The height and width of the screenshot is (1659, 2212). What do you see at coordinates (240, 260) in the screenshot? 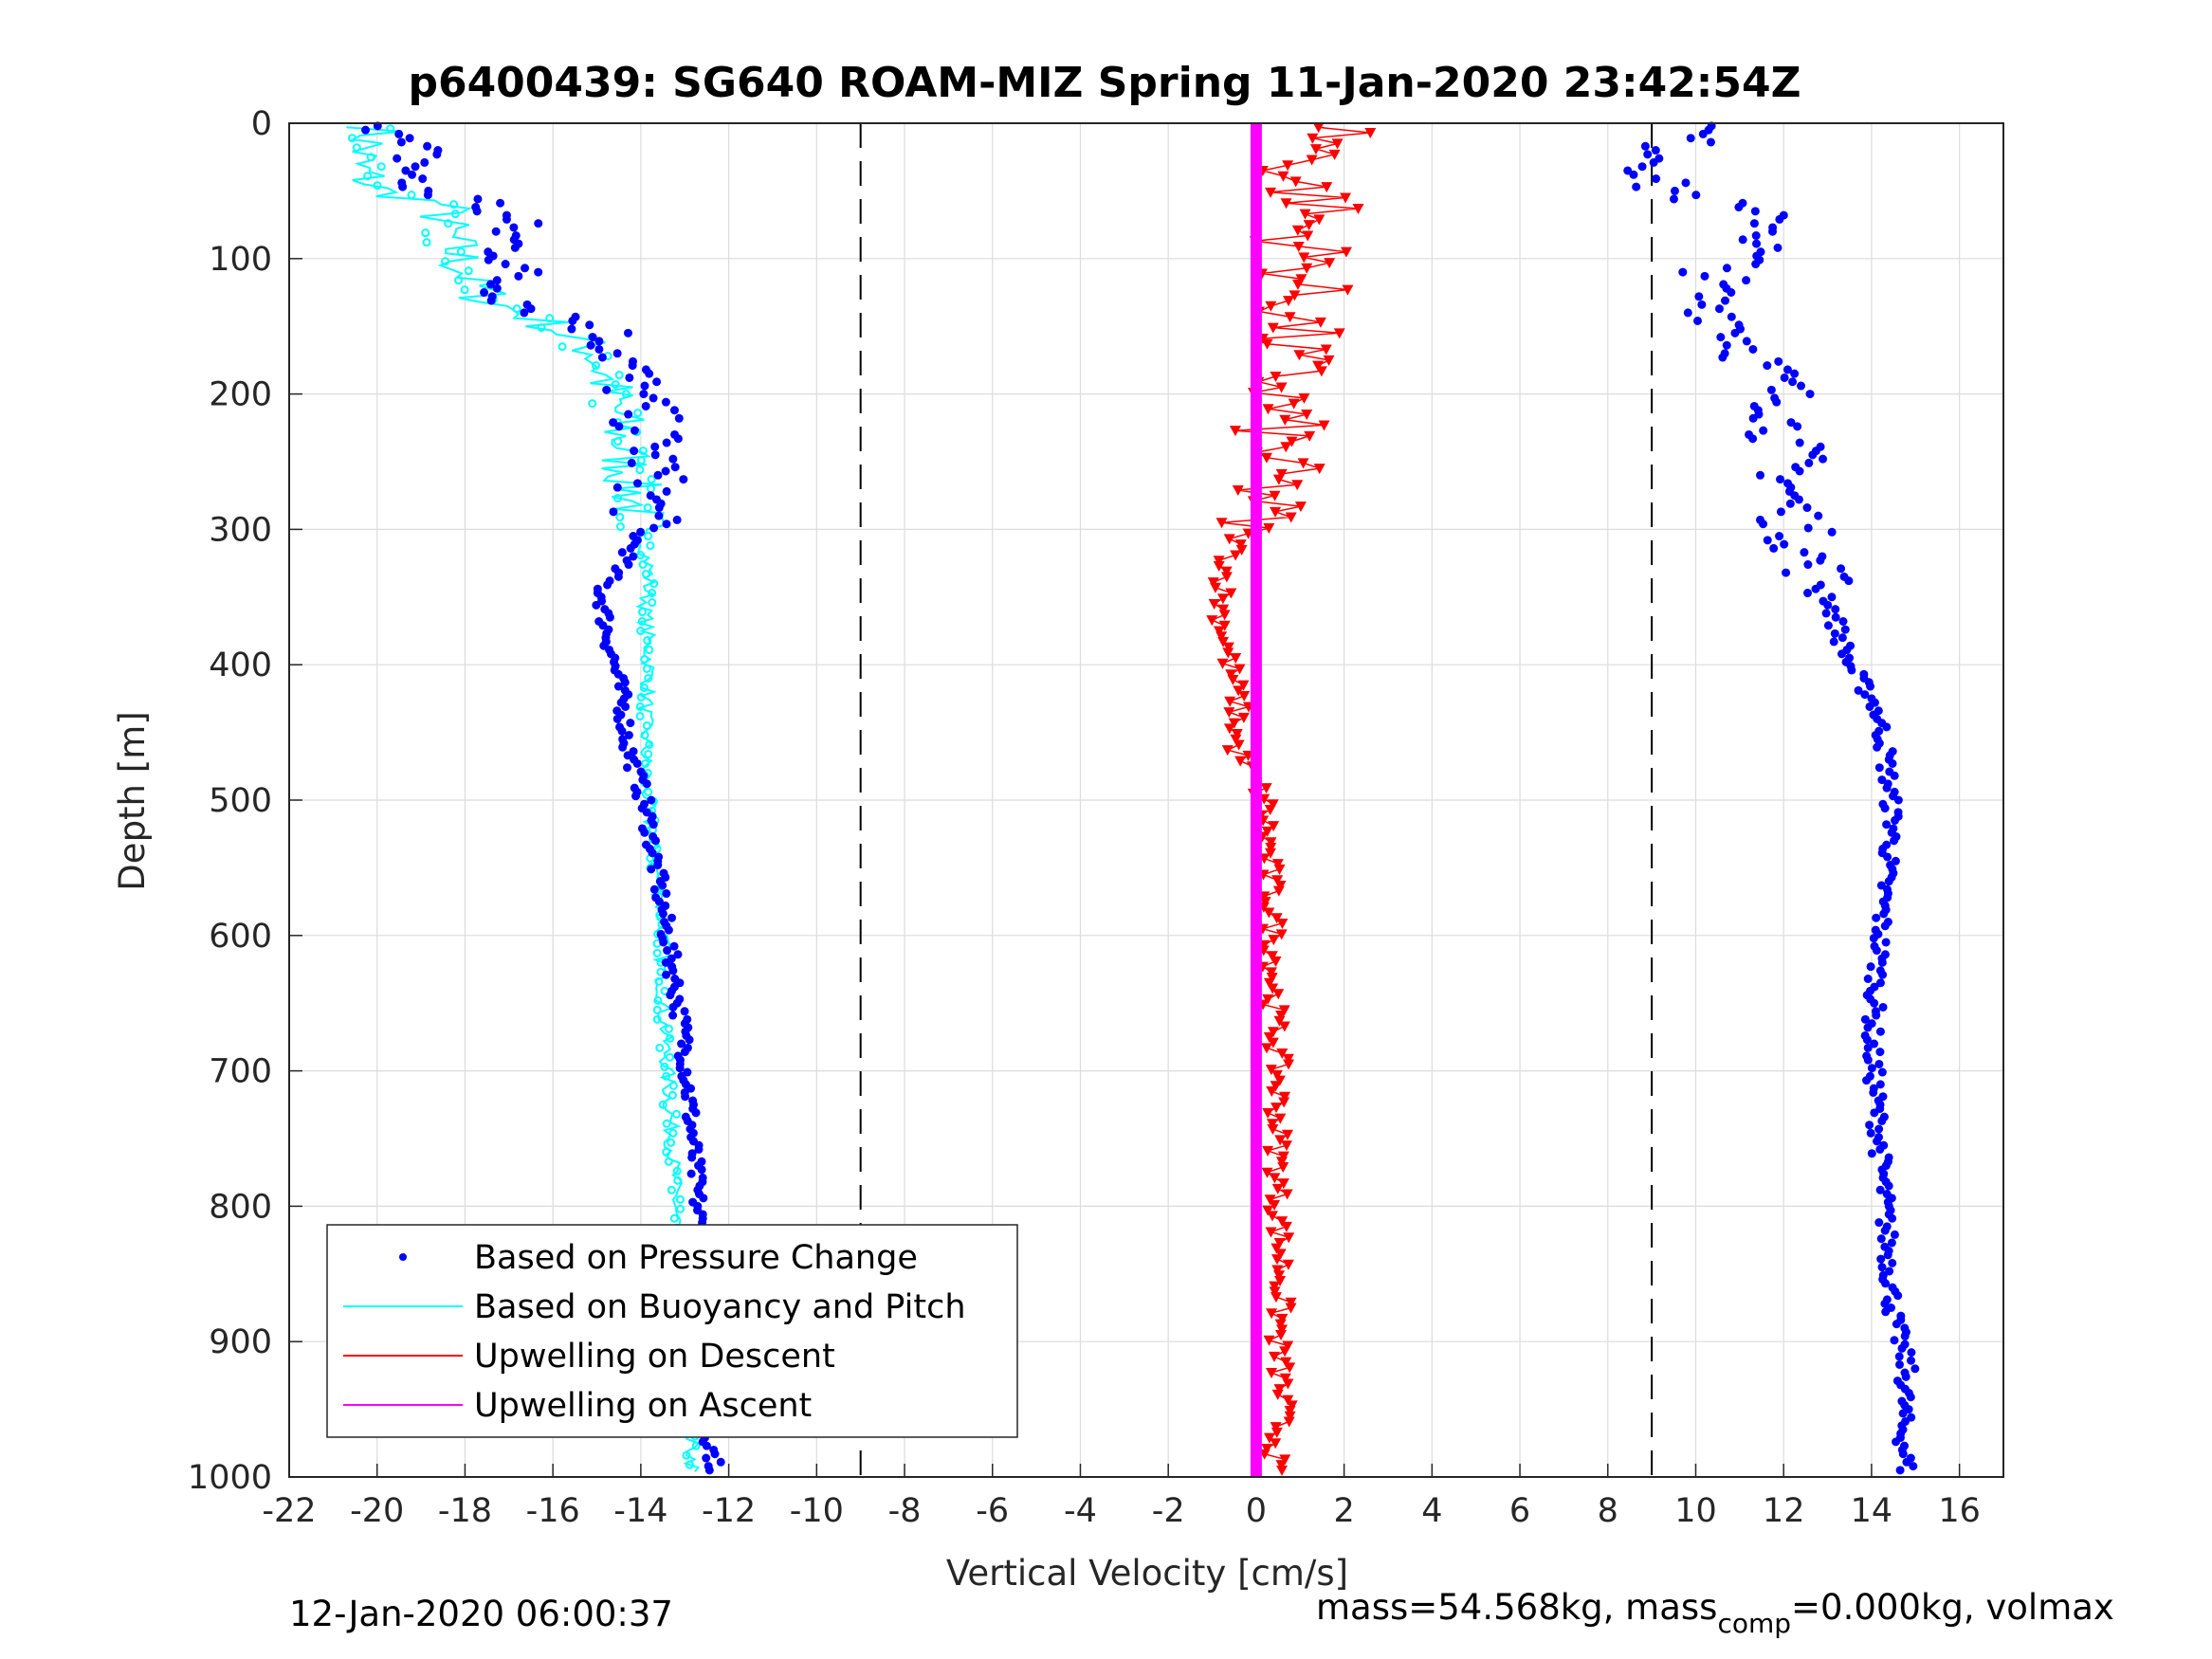
I see `y-tick-label: 100` at bounding box center [240, 260].